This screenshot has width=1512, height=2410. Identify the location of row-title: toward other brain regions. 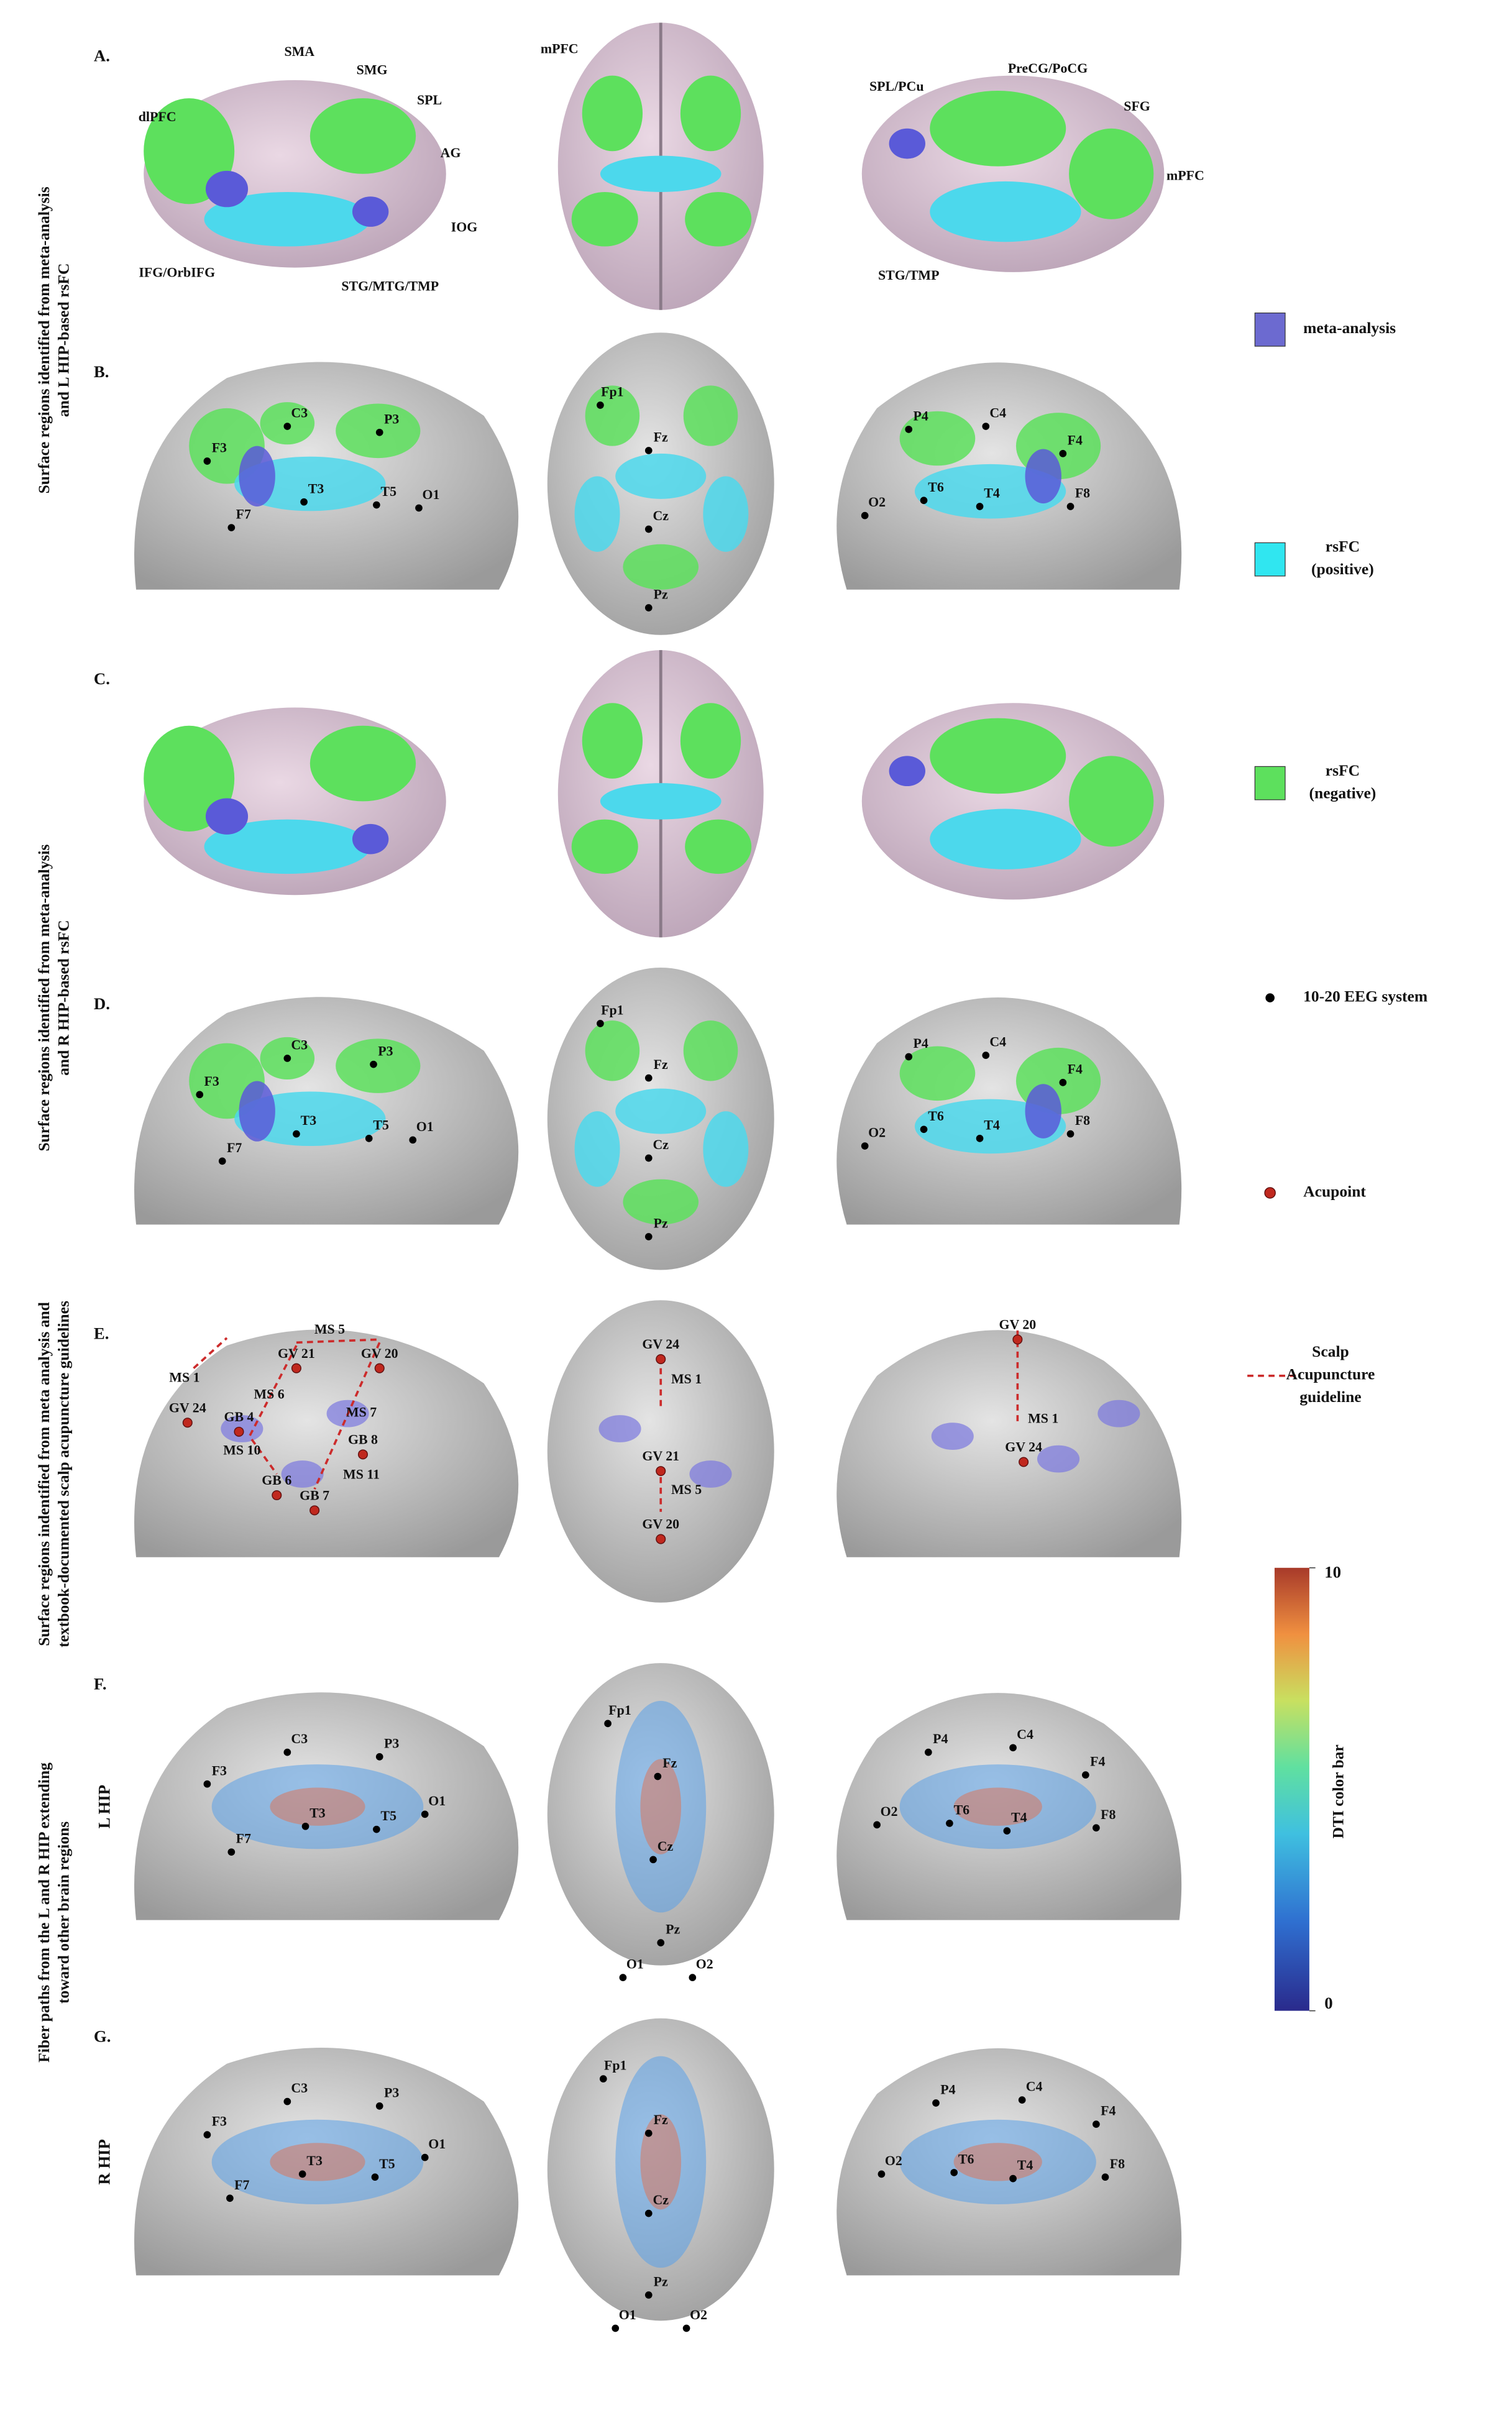
(64, 1913).